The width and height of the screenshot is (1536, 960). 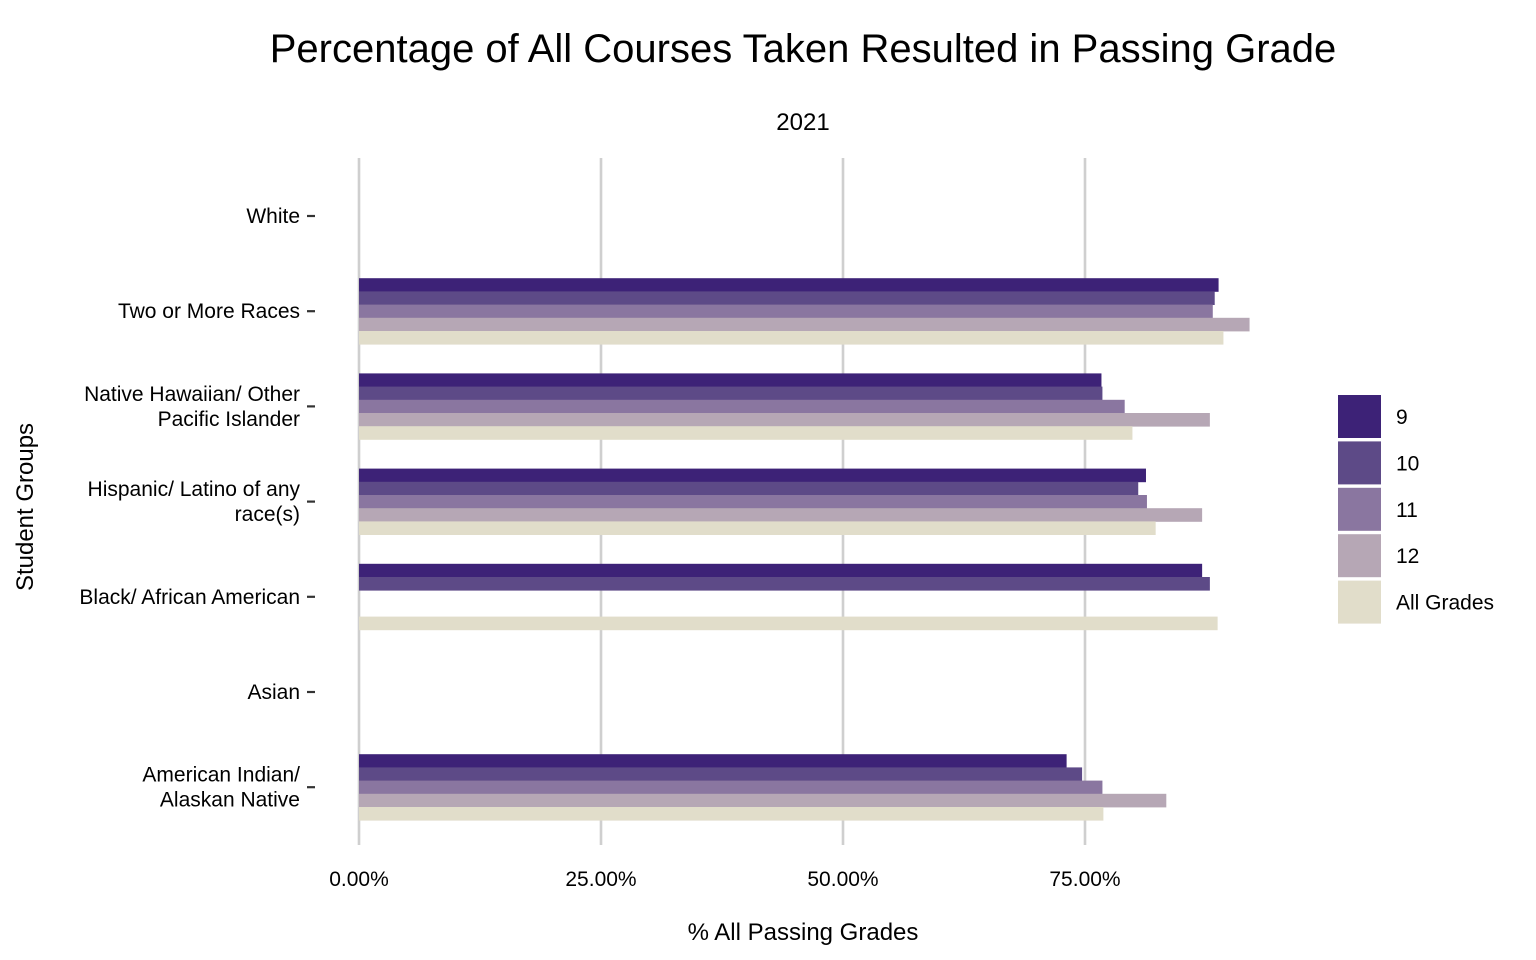 What do you see at coordinates (1407, 463) in the screenshot?
I see `legend-label: 10` at bounding box center [1407, 463].